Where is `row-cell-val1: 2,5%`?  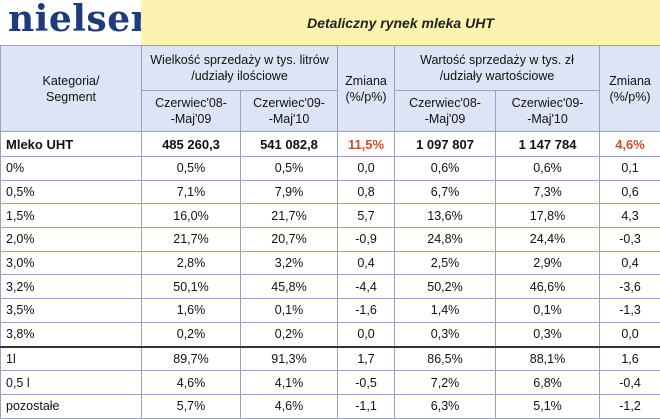
row-cell-val1: 2,5% is located at coordinates (445, 263).